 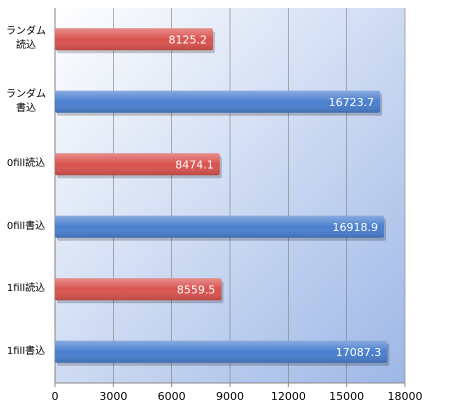 What do you see at coordinates (355, 227) in the screenshot?
I see `data-label: 16918.9` at bounding box center [355, 227].